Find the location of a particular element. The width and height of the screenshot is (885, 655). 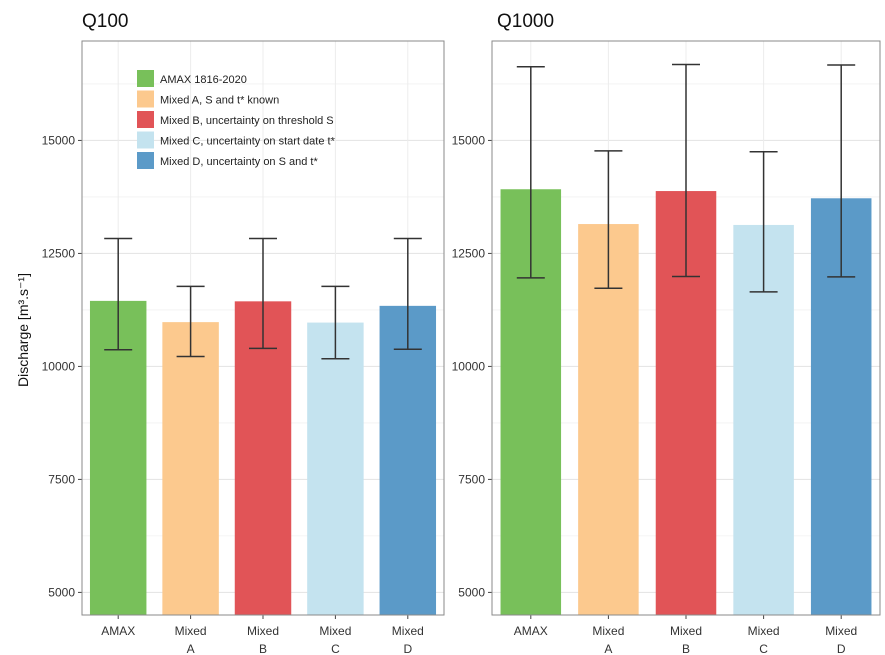

legend-label: Mixed A, S and t* known is located at coordinates (219, 101).